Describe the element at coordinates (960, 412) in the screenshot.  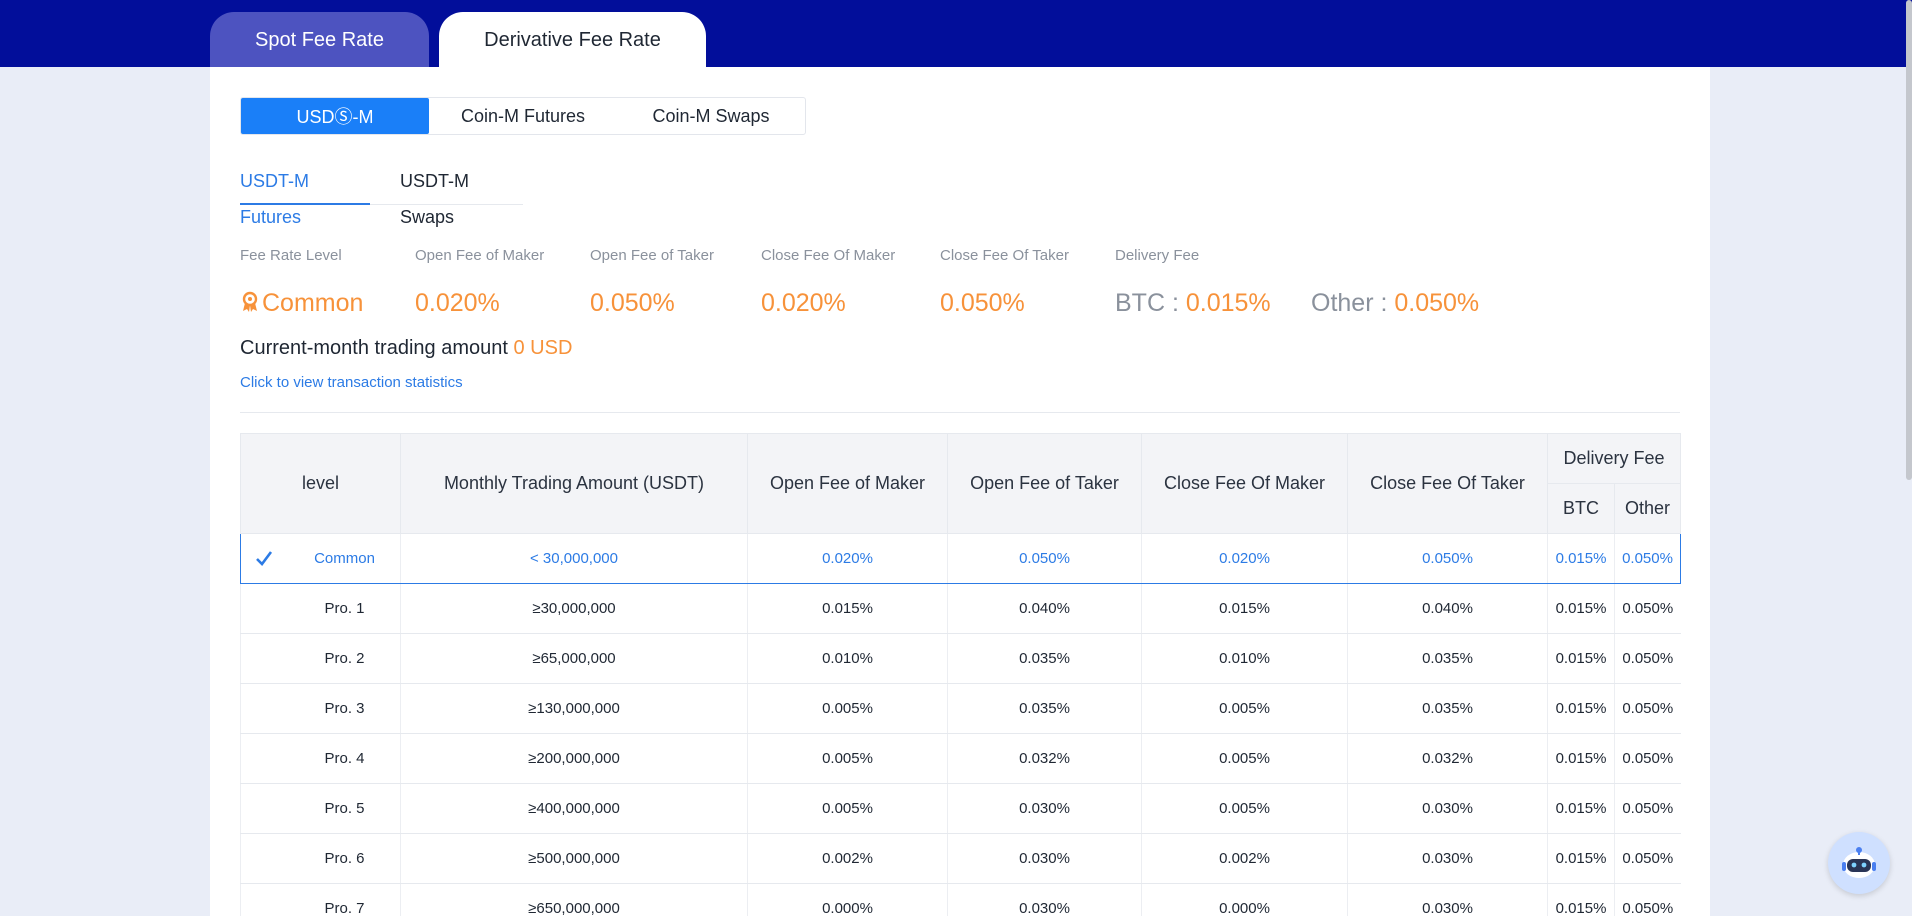
I see `divider` at that location.